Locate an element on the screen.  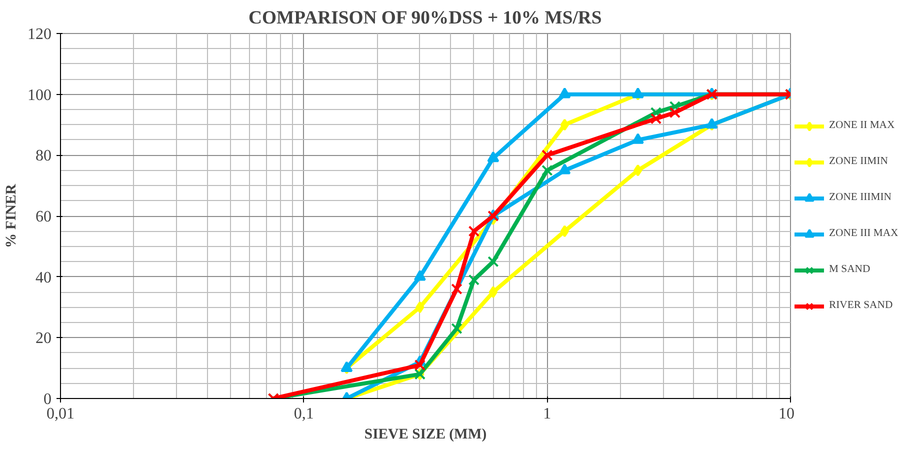
legend-label: M SAND is located at coordinates (849, 269).